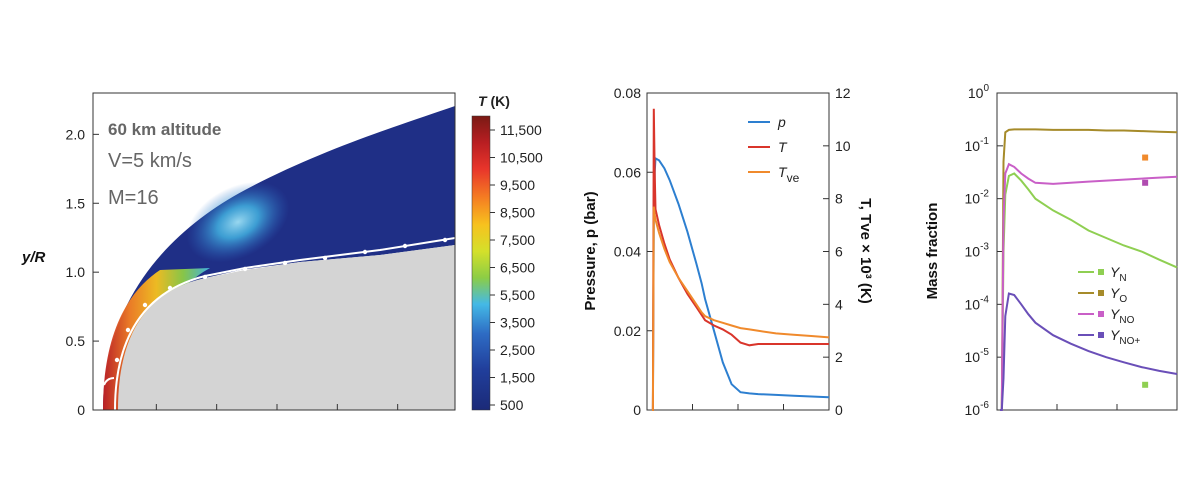  What do you see at coordinates (517, 213) in the screenshot?
I see `colorbar-tick-label: 8,500` at bounding box center [517, 213].